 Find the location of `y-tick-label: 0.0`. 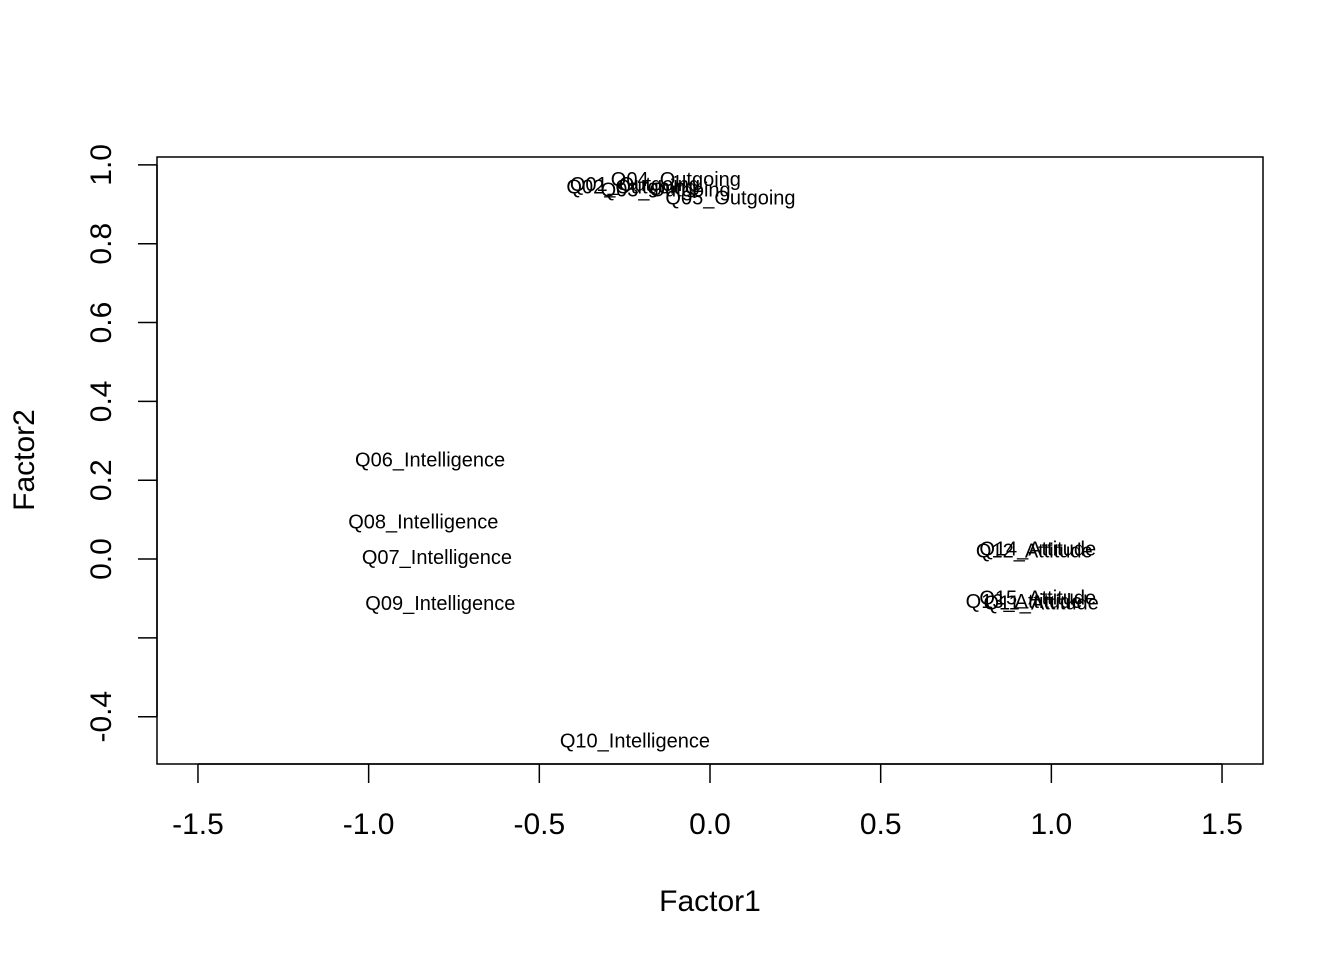

y-tick-label: 0.0 is located at coordinates (101, 559).